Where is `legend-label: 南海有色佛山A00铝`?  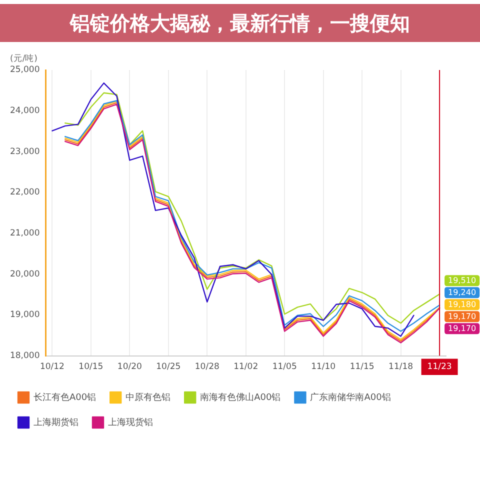
legend-label: 南海有色佛山A00铝 is located at coordinates (240, 397).